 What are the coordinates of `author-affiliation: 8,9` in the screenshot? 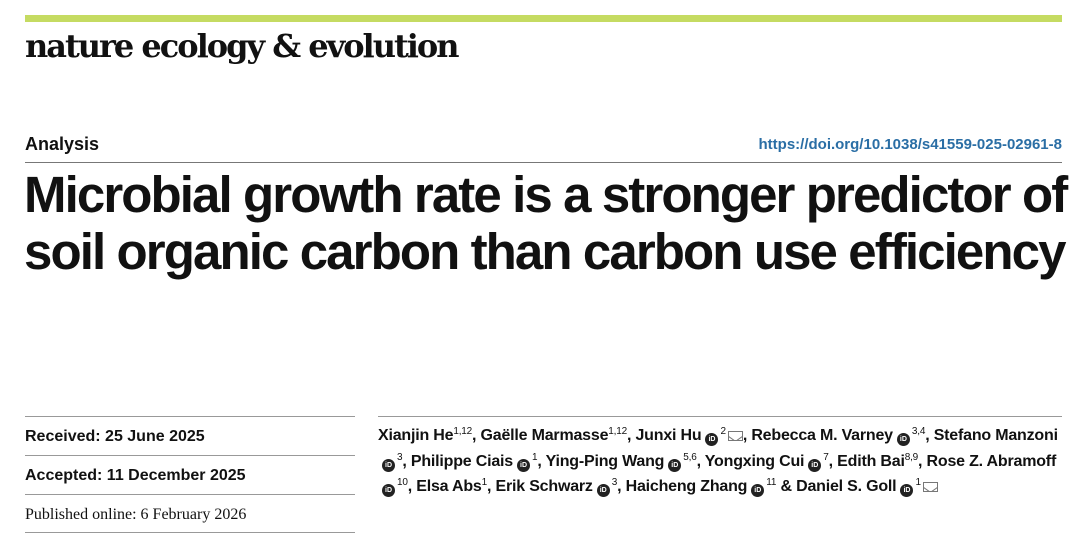 It's located at (911, 457).